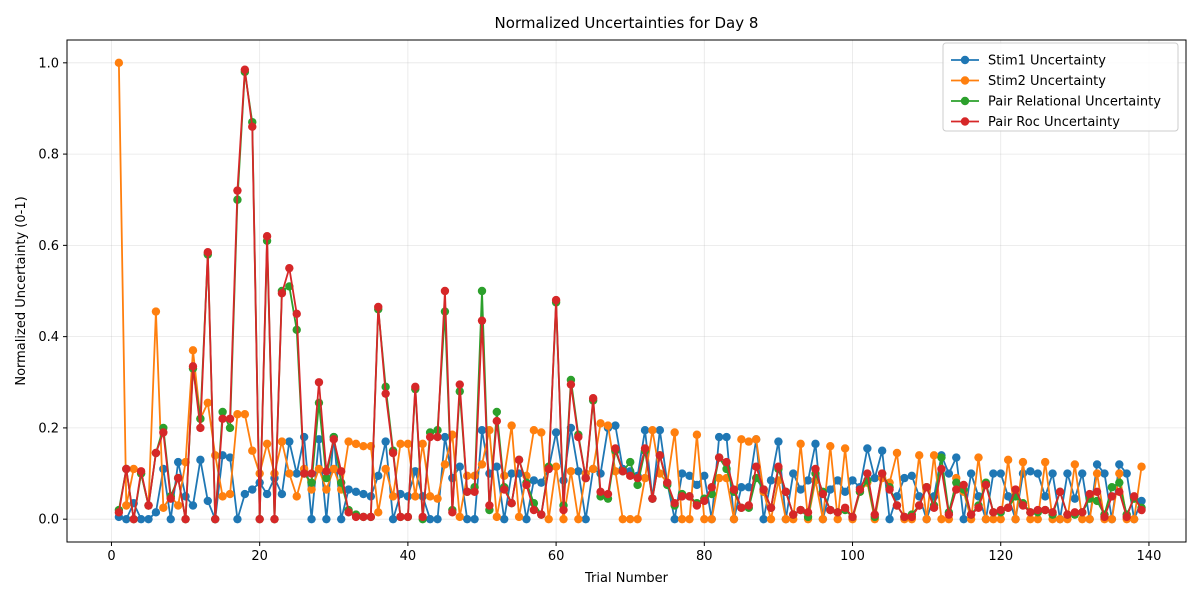  I want to click on x-tick-label: 100, so click(852, 556).